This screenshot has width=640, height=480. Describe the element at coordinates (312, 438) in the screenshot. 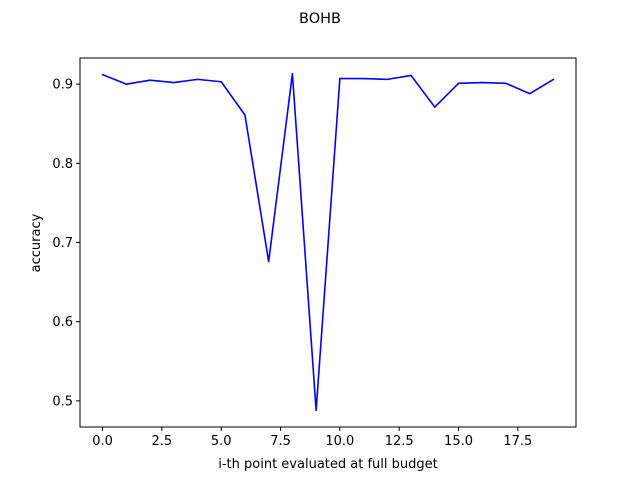

I see `x-axis: 0.0 2.5 5.0 7.5 10.0 12.5 15.0 17.5` at that location.